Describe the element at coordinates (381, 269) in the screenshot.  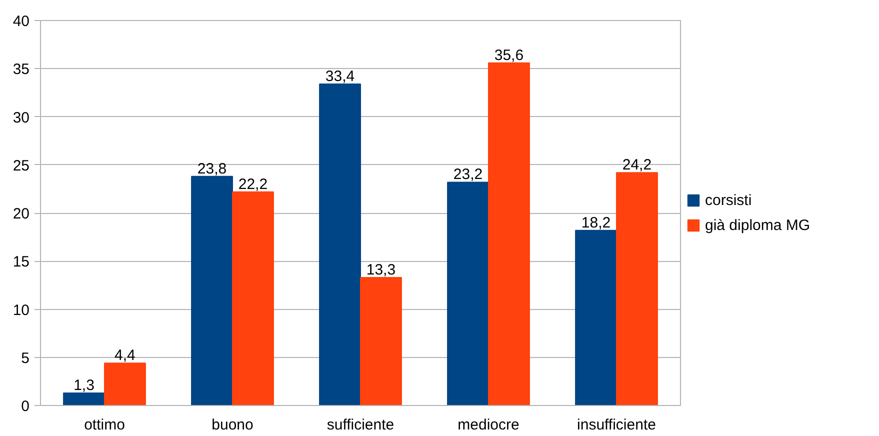
I see `data-label: 13,3` at that location.